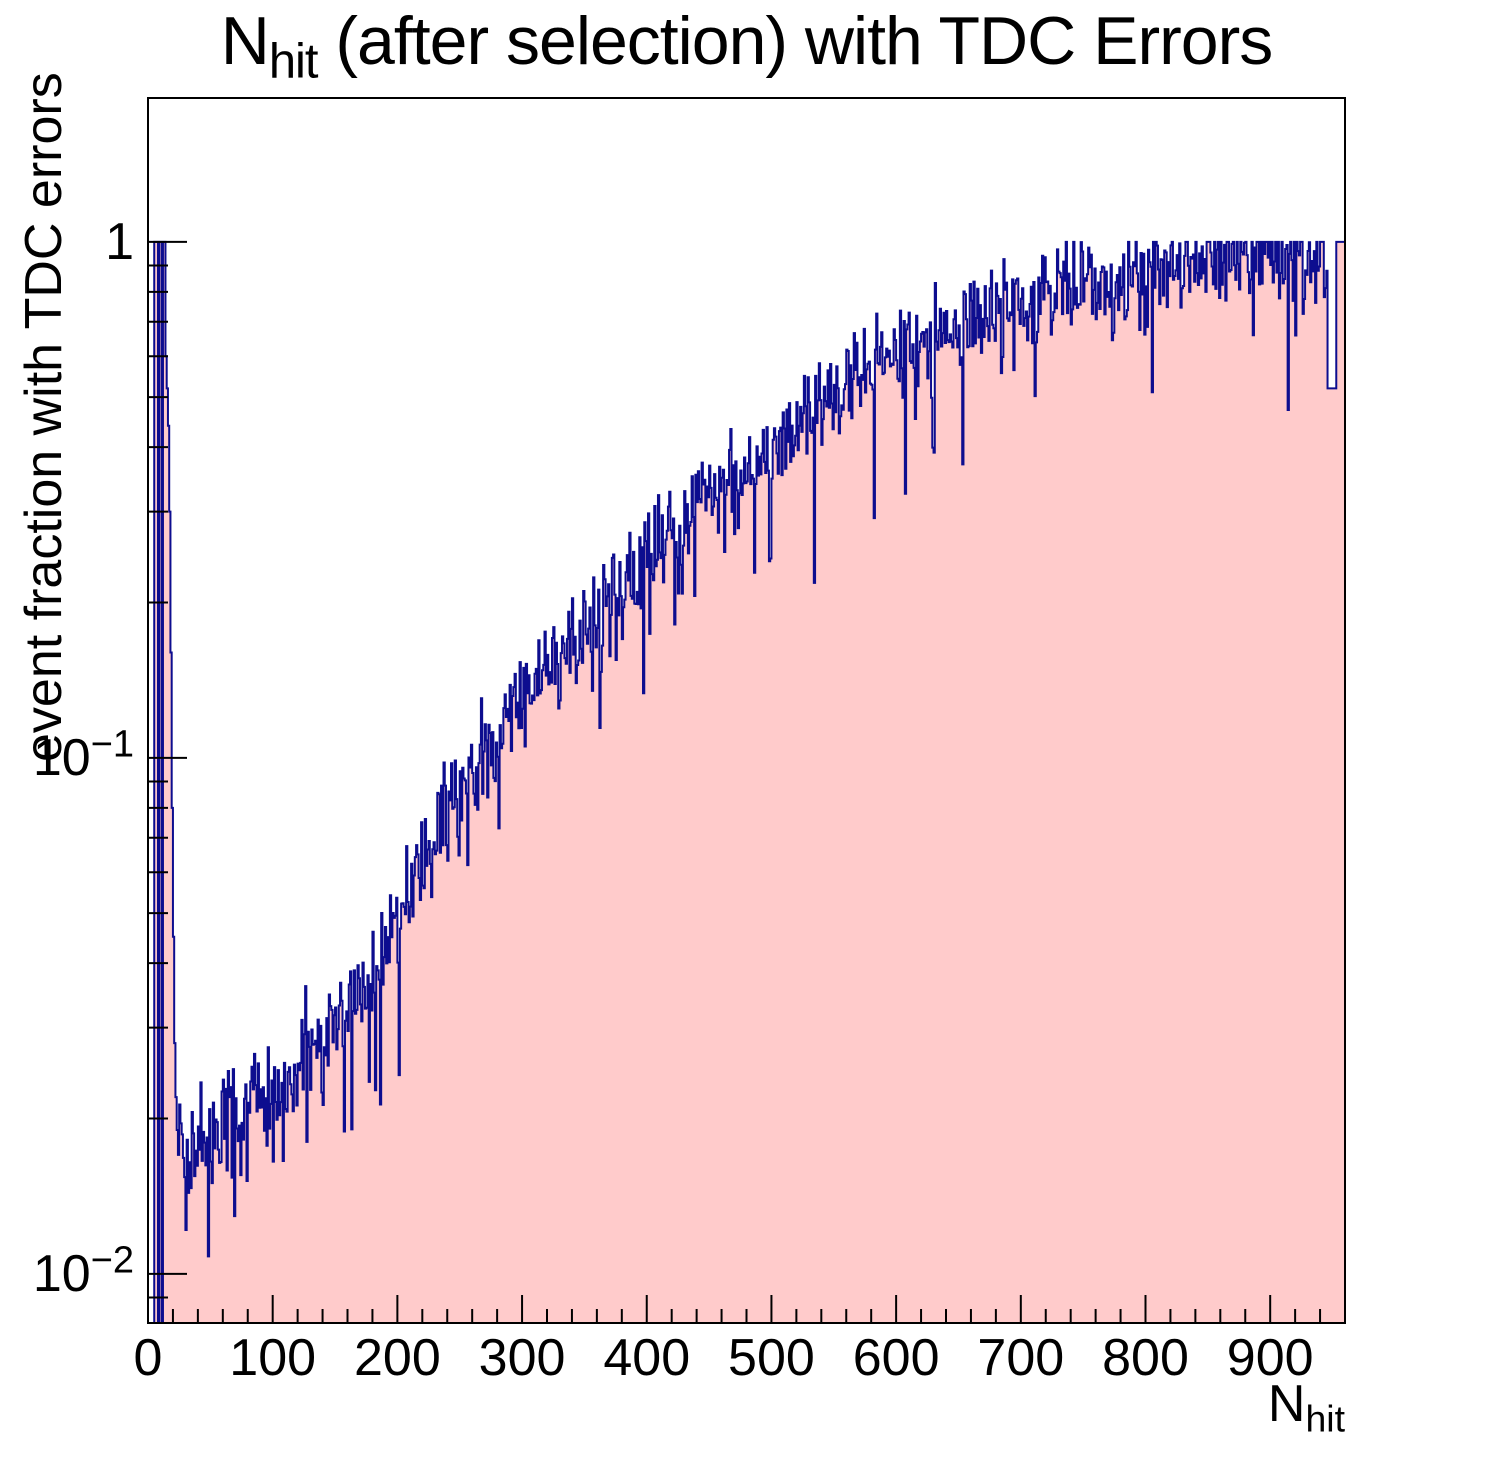 The width and height of the screenshot is (1496, 1472). What do you see at coordinates (397, 1358) in the screenshot?
I see `x-tick-label: 200` at bounding box center [397, 1358].